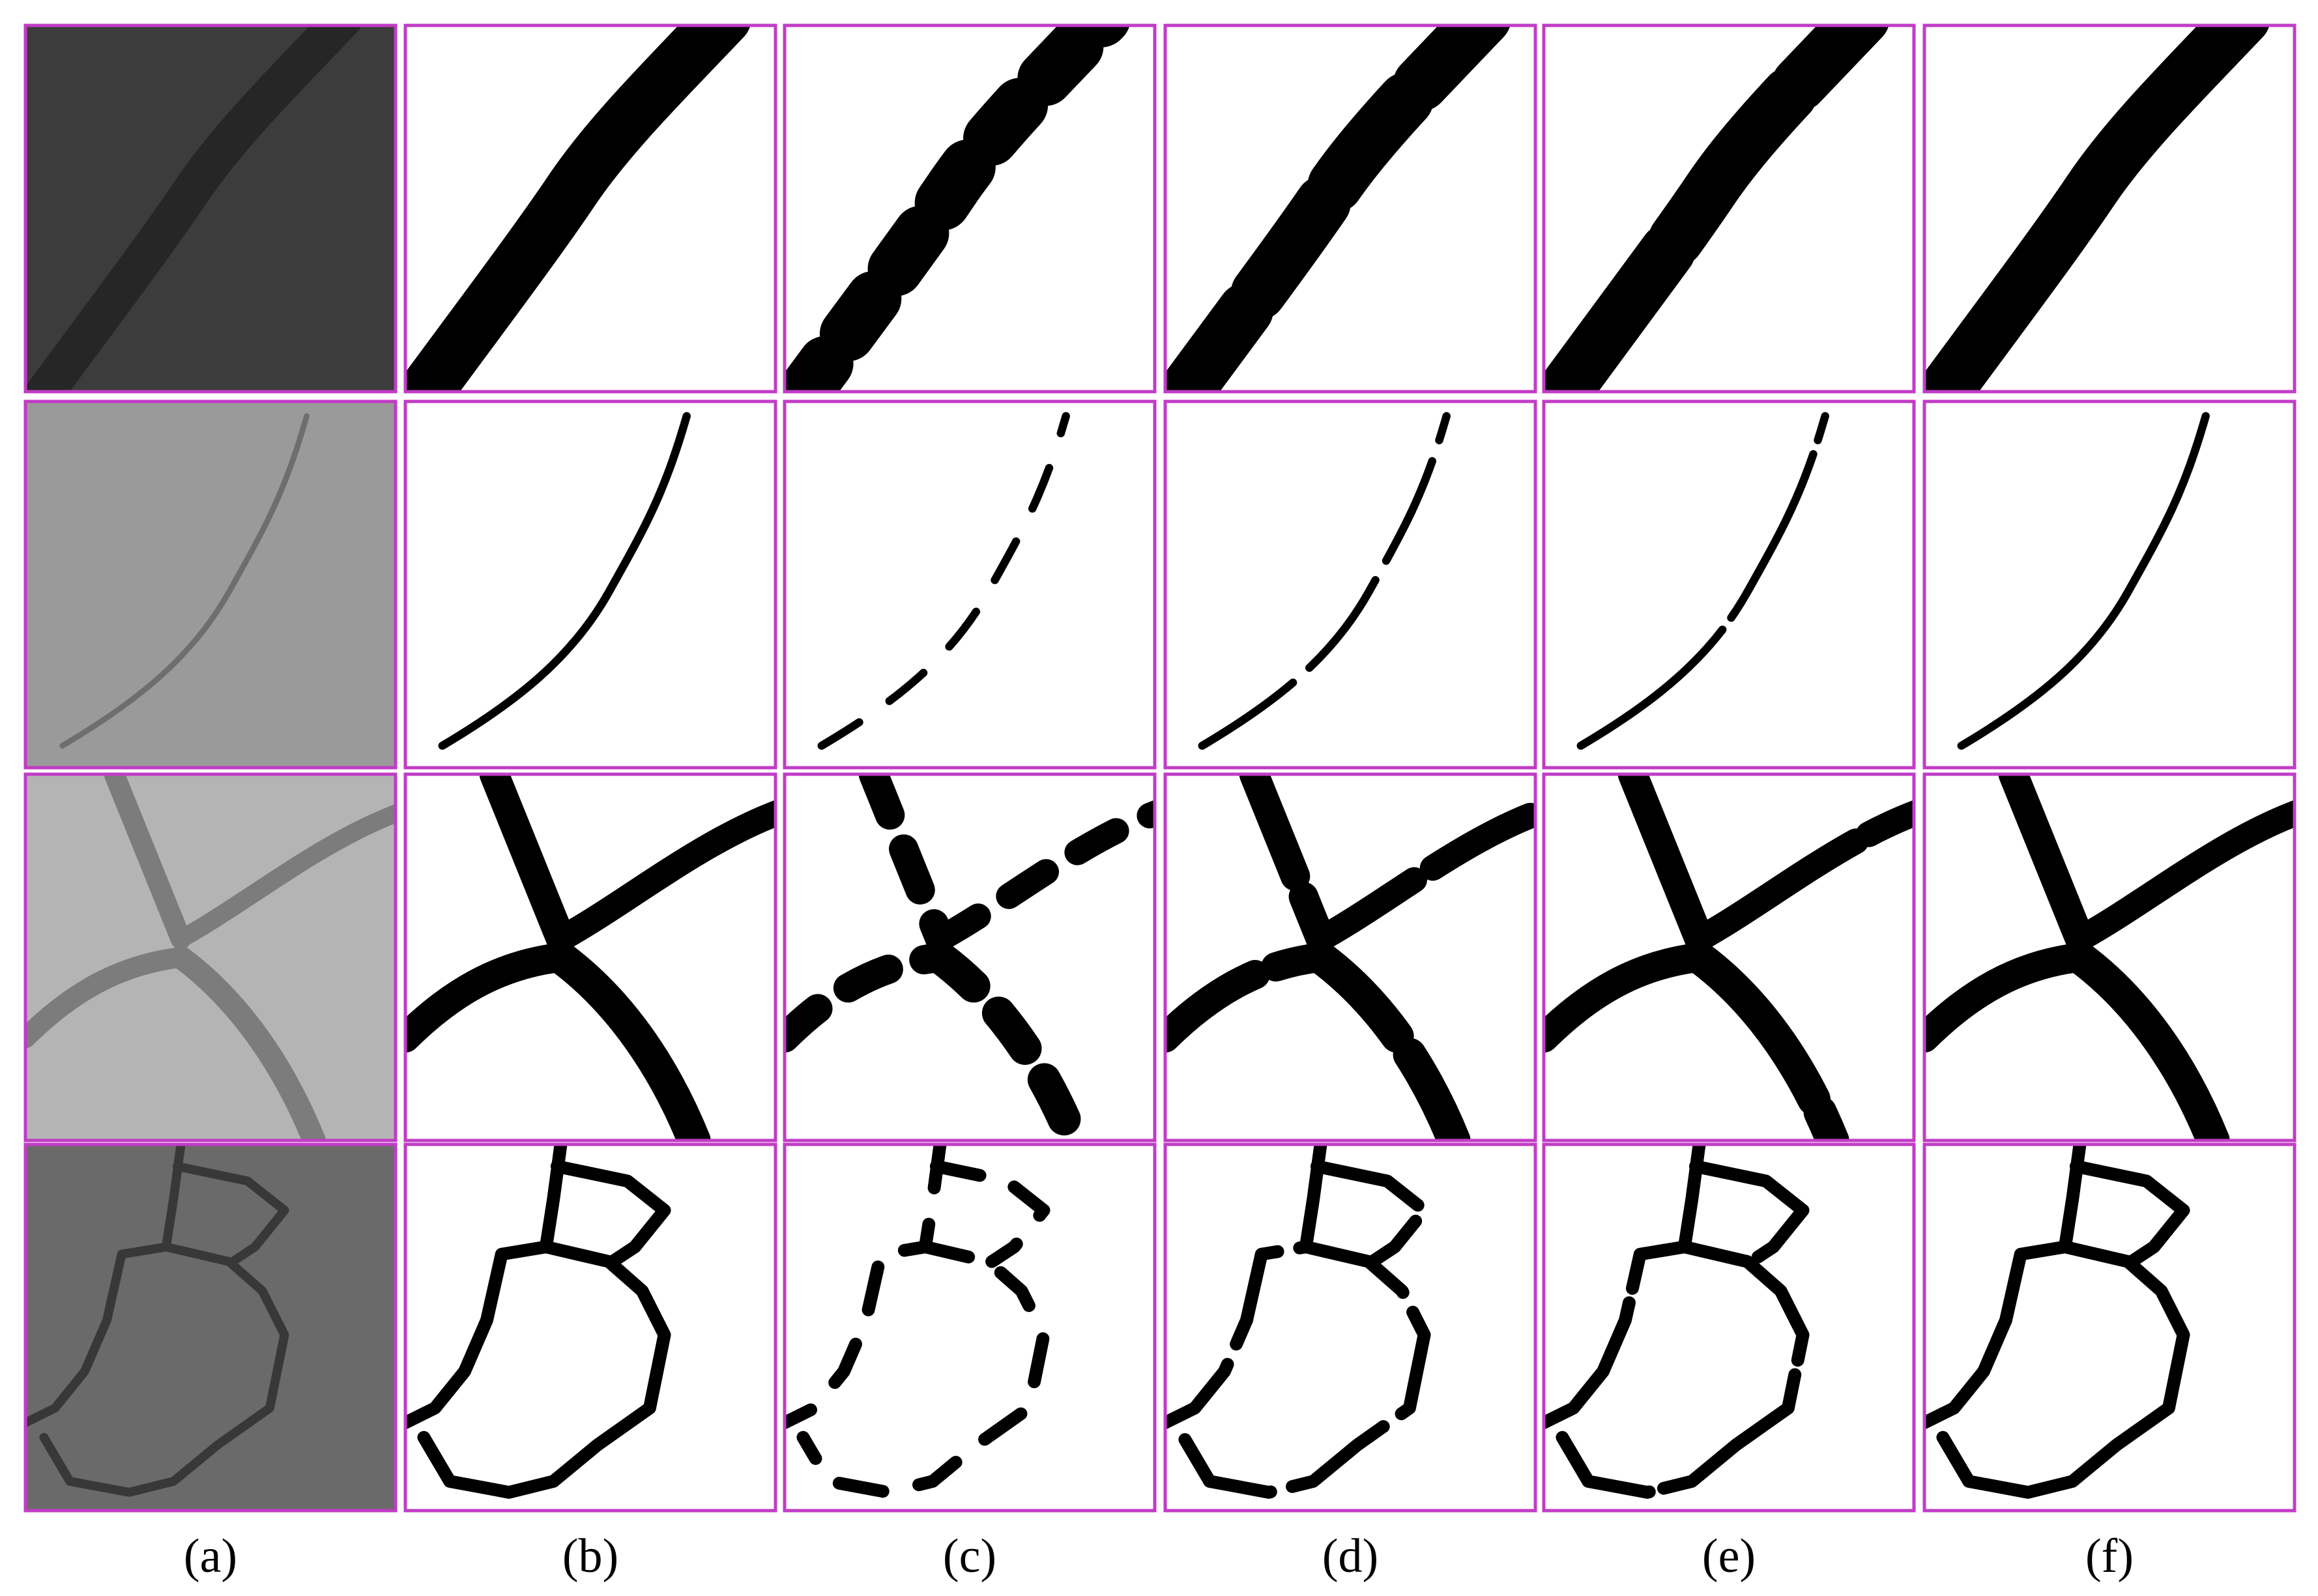 The image size is (2318, 1596). Describe the element at coordinates (590, 1556) in the screenshot. I see `column-label: (b)` at that location.